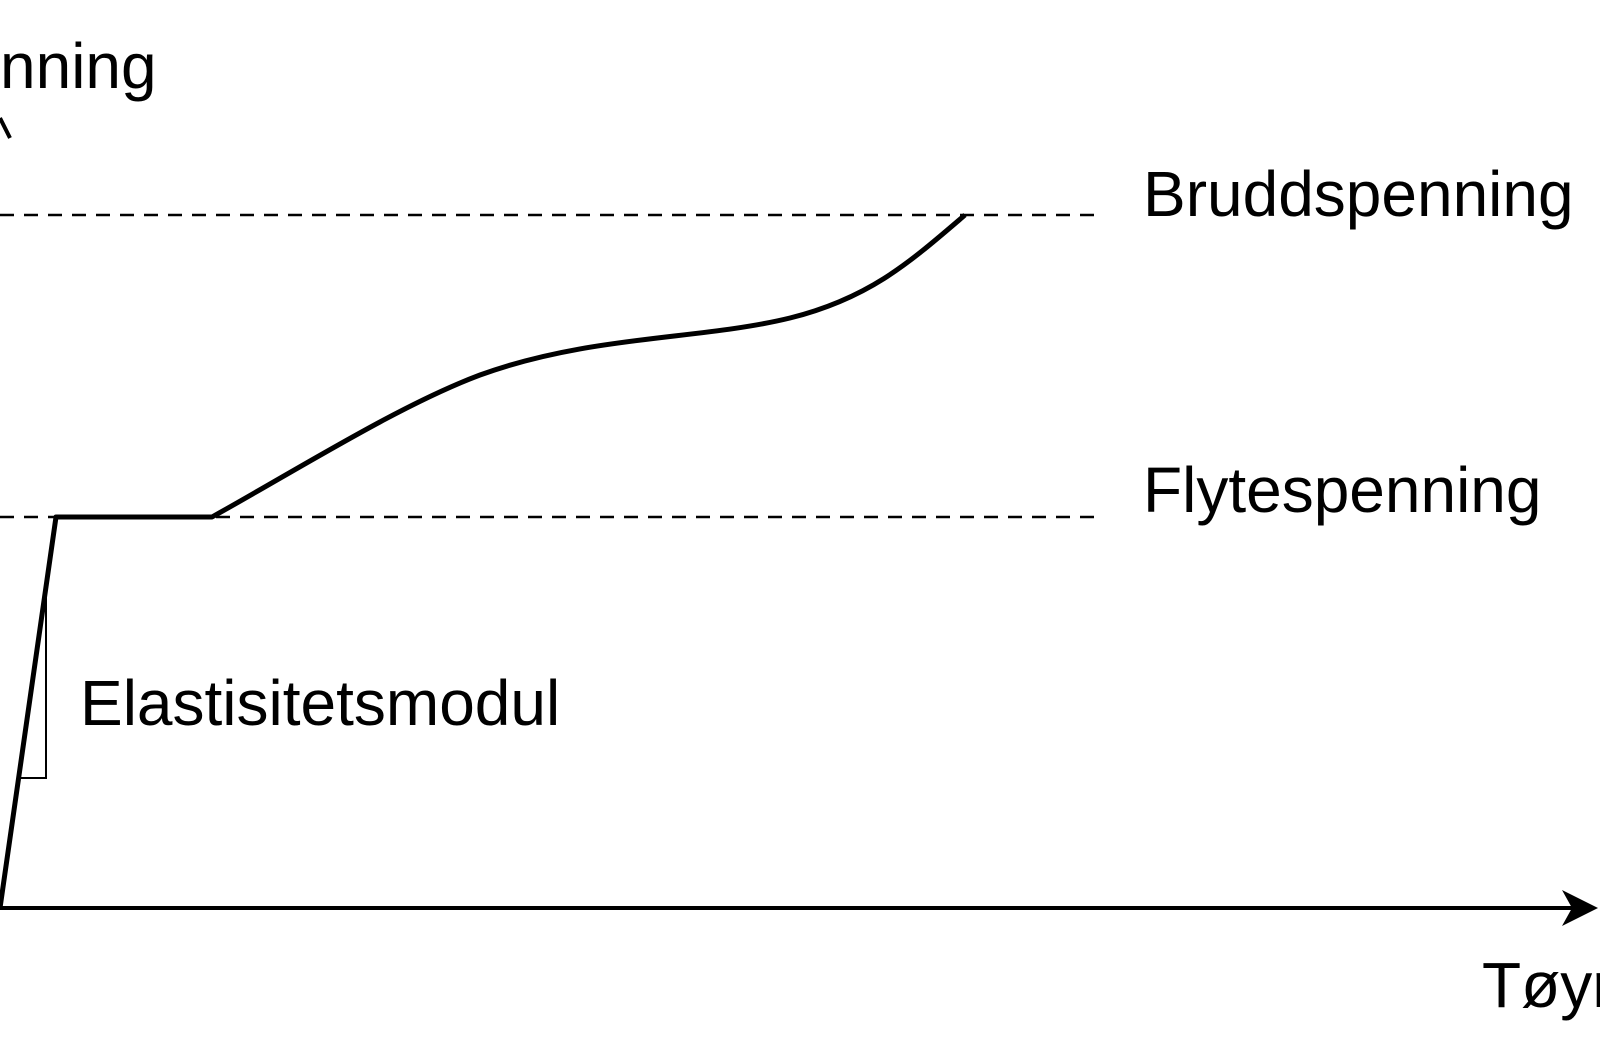 Image resolution: width=1600 pixels, height=1048 pixels. What do you see at coordinates (78, 66) in the screenshot?
I see `y-axis-label: nning` at bounding box center [78, 66].